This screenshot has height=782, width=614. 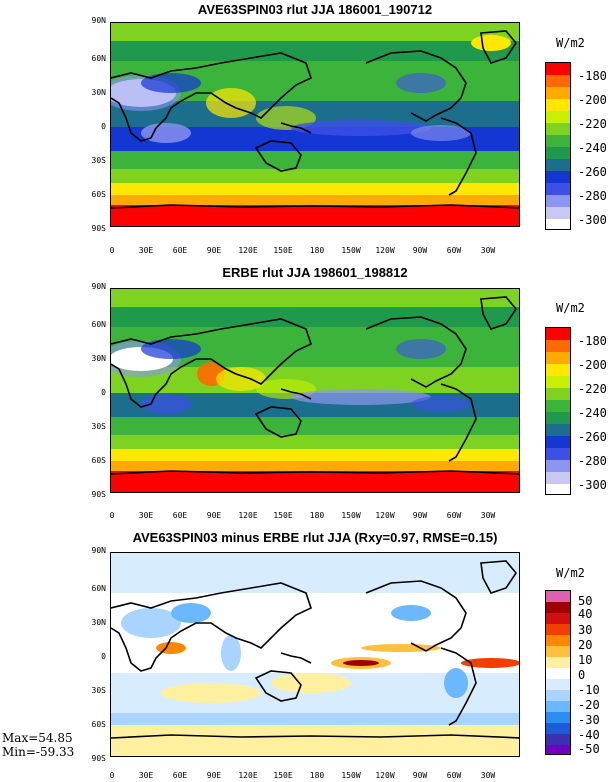 What do you see at coordinates (589, 705) in the screenshot?
I see `colorbar-label: -20` at bounding box center [589, 705].